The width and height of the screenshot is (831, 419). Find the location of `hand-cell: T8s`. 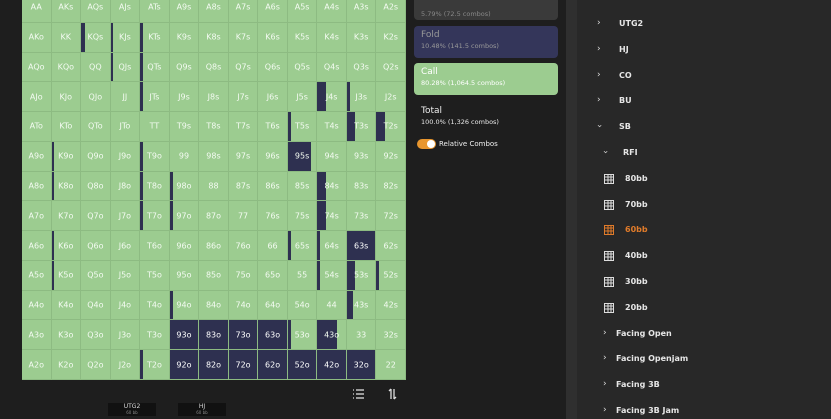

hand-cell: T8s is located at coordinates (214, 127).